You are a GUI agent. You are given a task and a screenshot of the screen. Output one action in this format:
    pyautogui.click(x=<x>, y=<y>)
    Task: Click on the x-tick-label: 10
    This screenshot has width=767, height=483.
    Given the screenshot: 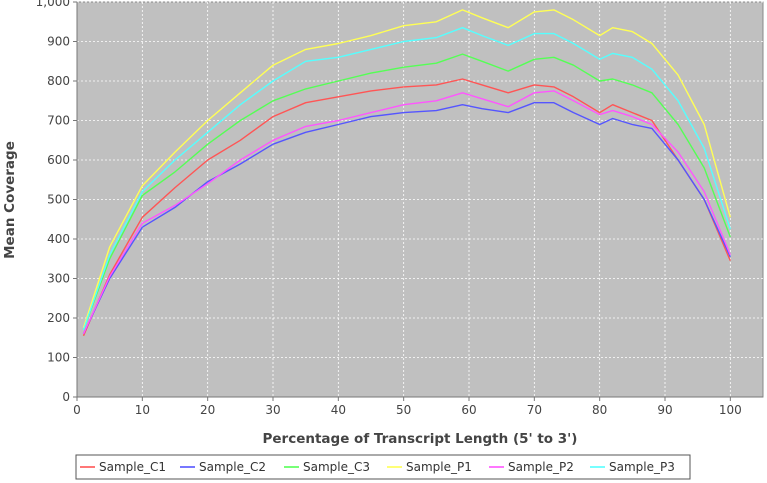 What is the action you would take?
    pyautogui.click(x=142, y=410)
    